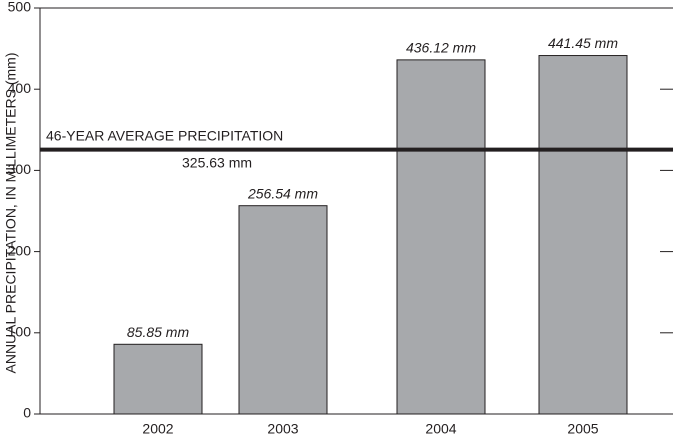 This screenshot has width=673, height=440. What do you see at coordinates (440, 429) in the screenshot?
I see `x-tick-label: 2004` at bounding box center [440, 429].